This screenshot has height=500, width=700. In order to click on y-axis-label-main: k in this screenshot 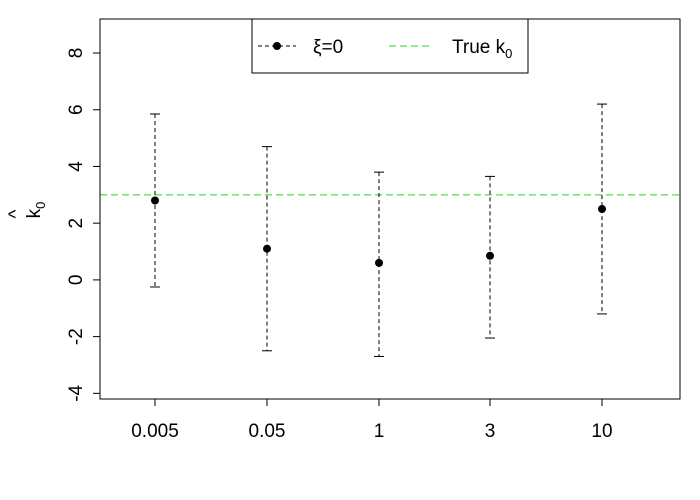, I will do `click(34, 213)`.